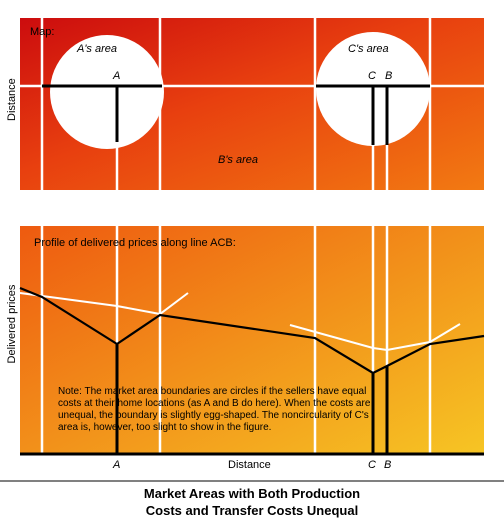 This screenshot has height=526, width=504. What do you see at coordinates (249, 465) in the screenshot?
I see `profile-x-axis-label: Distance` at bounding box center [249, 465].